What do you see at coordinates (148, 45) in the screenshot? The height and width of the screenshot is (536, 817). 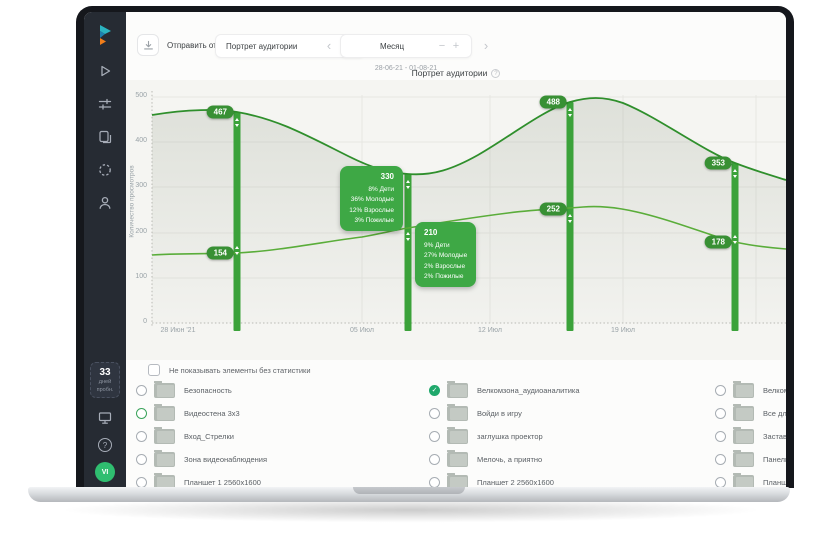 I see `export-report-icon-button` at bounding box center [148, 45].